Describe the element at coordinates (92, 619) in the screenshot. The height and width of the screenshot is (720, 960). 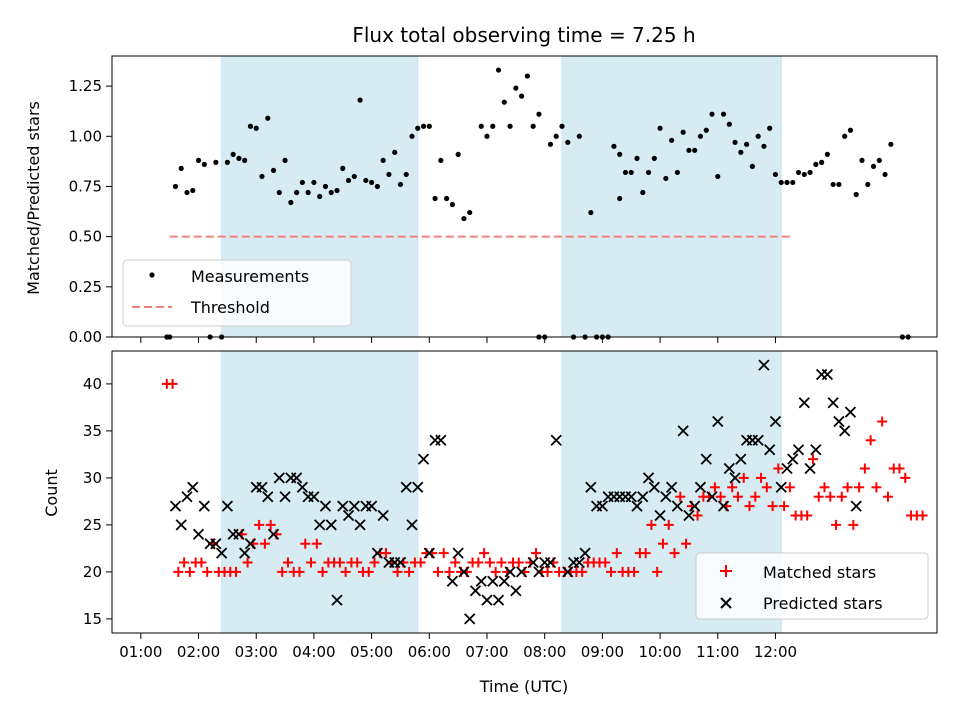
I see `y-tick-label: 15` at that location.